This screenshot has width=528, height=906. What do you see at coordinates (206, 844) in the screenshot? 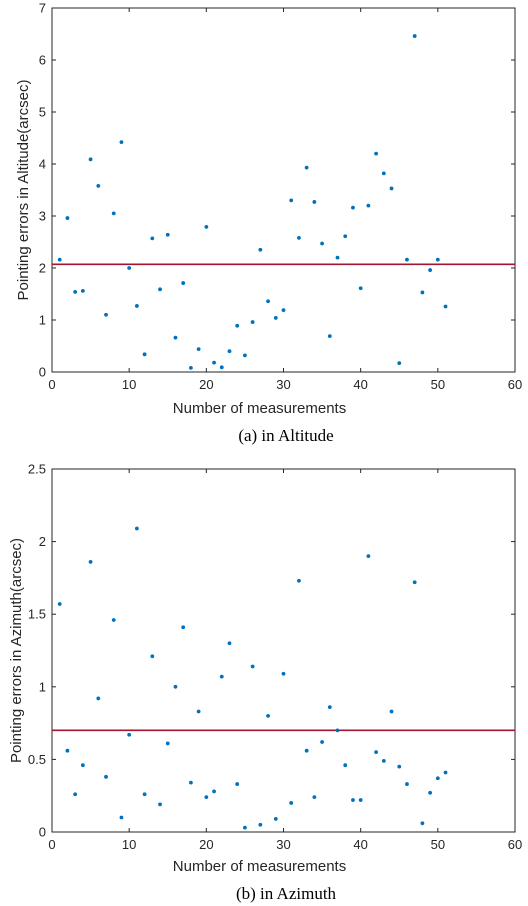
I see `x-tick-label: 20` at bounding box center [206, 844].